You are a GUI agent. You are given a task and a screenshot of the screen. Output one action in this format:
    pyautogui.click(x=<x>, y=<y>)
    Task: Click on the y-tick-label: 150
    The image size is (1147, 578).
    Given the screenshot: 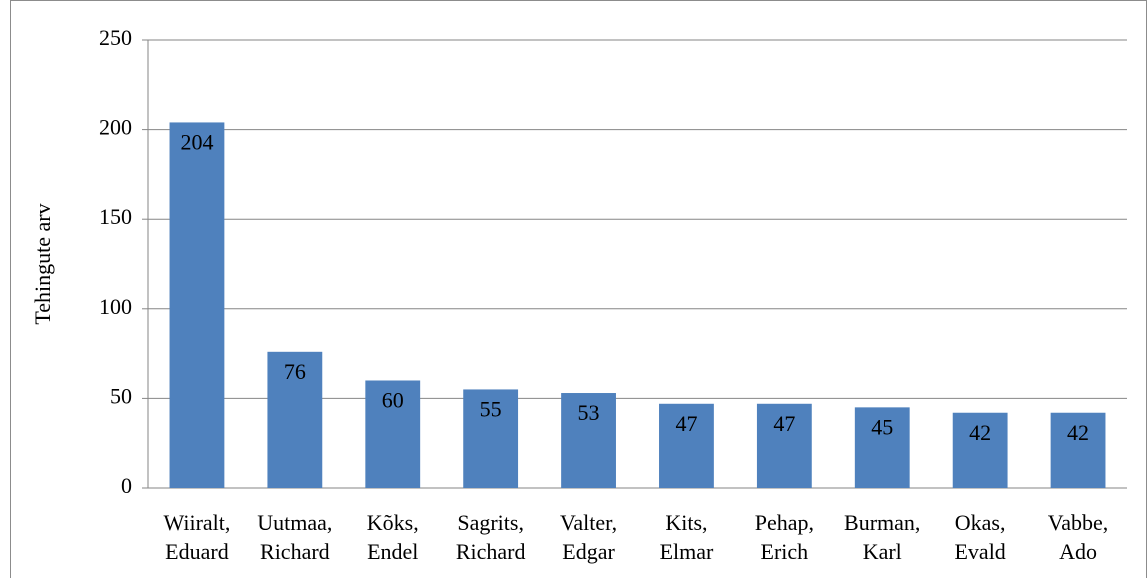 What is the action you would take?
    pyautogui.click(x=115, y=216)
    